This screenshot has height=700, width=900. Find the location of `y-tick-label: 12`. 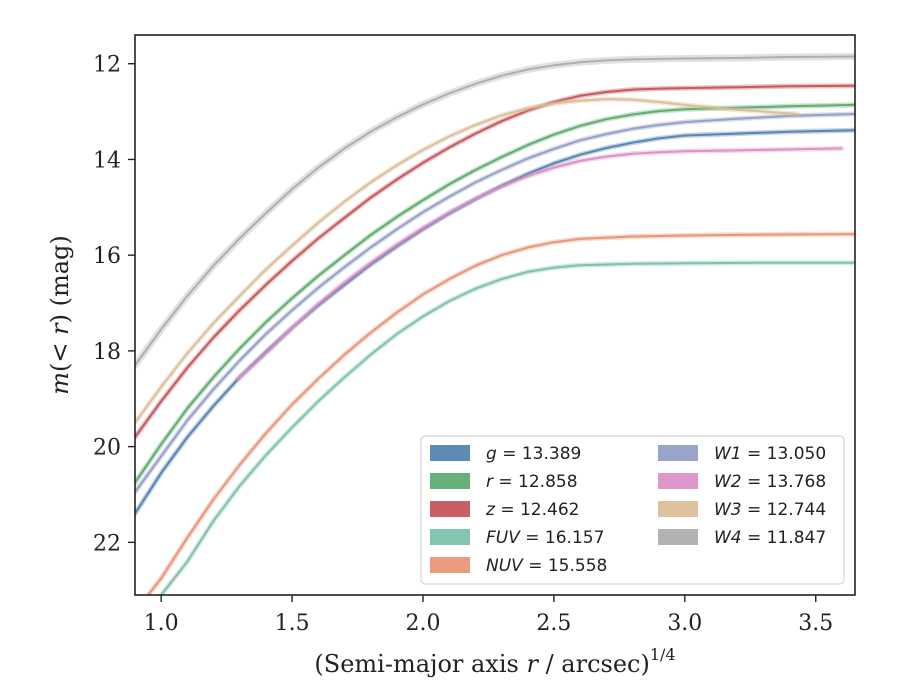

y-tick-label: 12 is located at coordinates (107, 65).